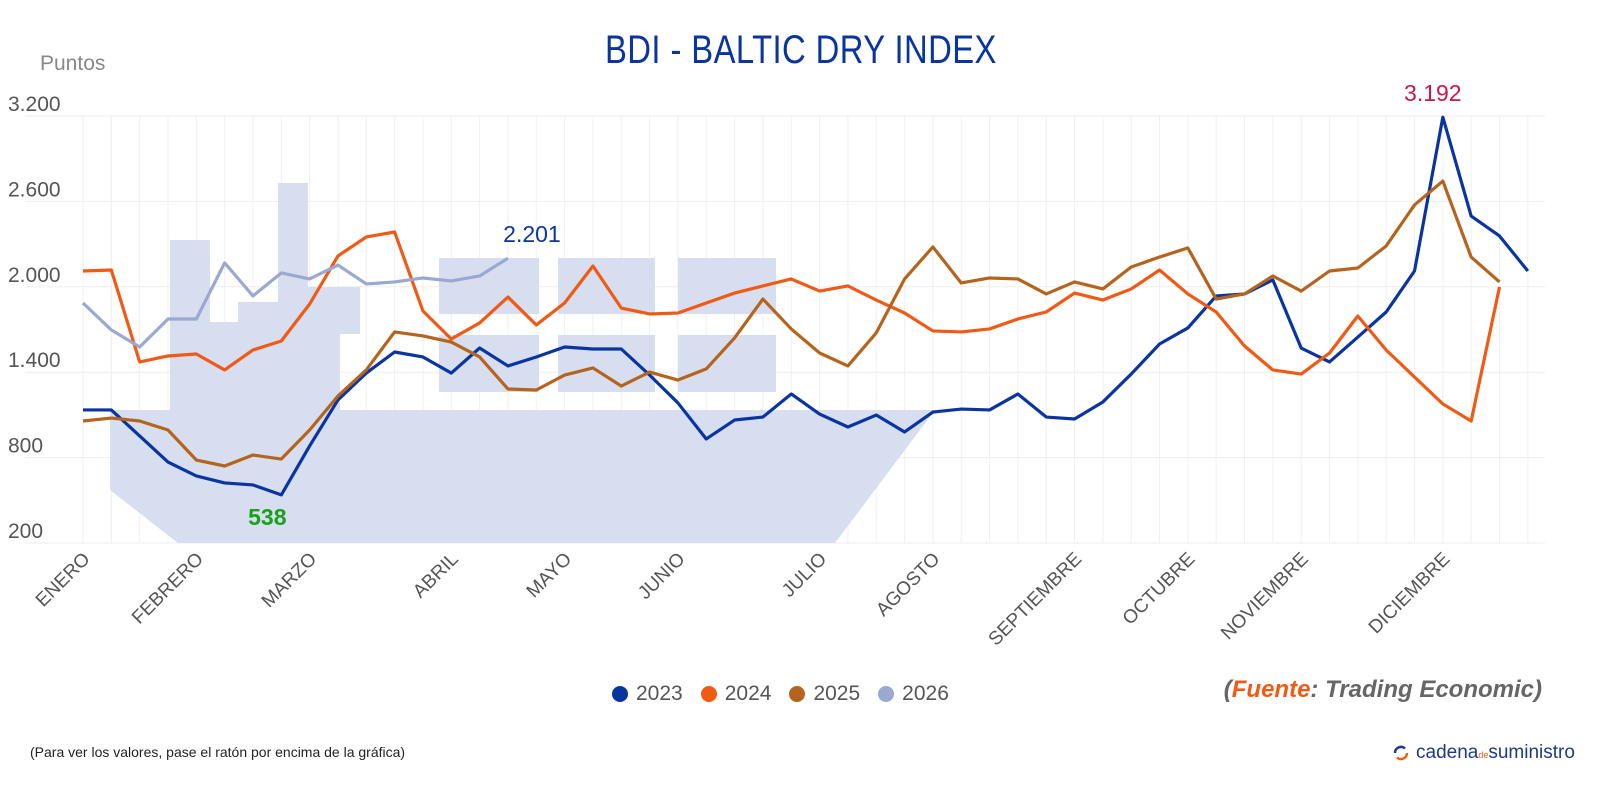 The height and width of the screenshot is (800, 1600). I want to click on y-tick-label: 2.600, so click(34, 189).